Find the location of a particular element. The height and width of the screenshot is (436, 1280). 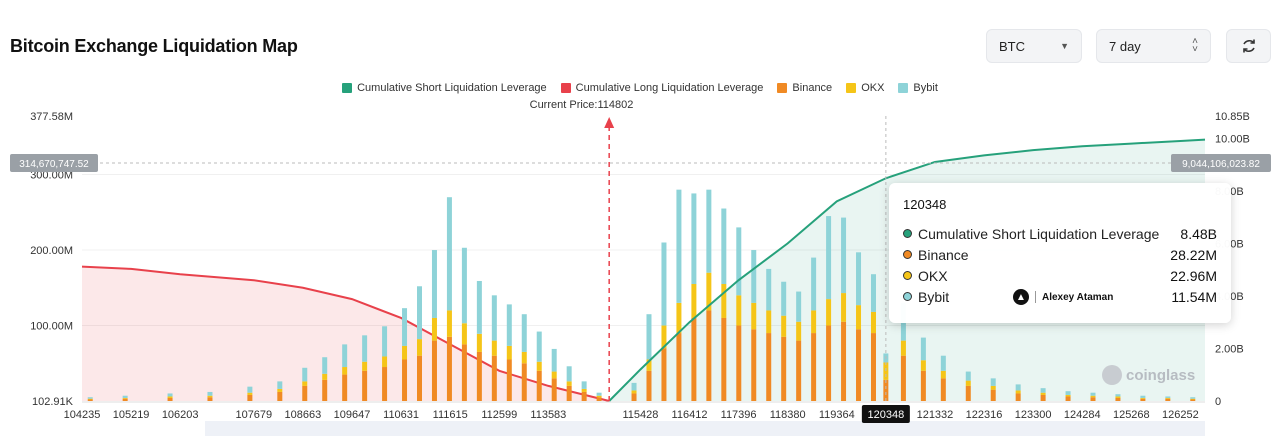

range-select-value: 7 day is located at coordinates (1125, 46).